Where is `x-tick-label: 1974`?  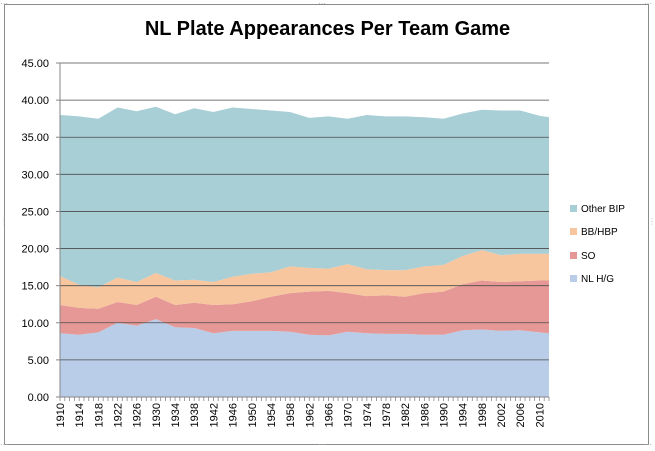 x-tick-label: 1974 is located at coordinates (368, 415).